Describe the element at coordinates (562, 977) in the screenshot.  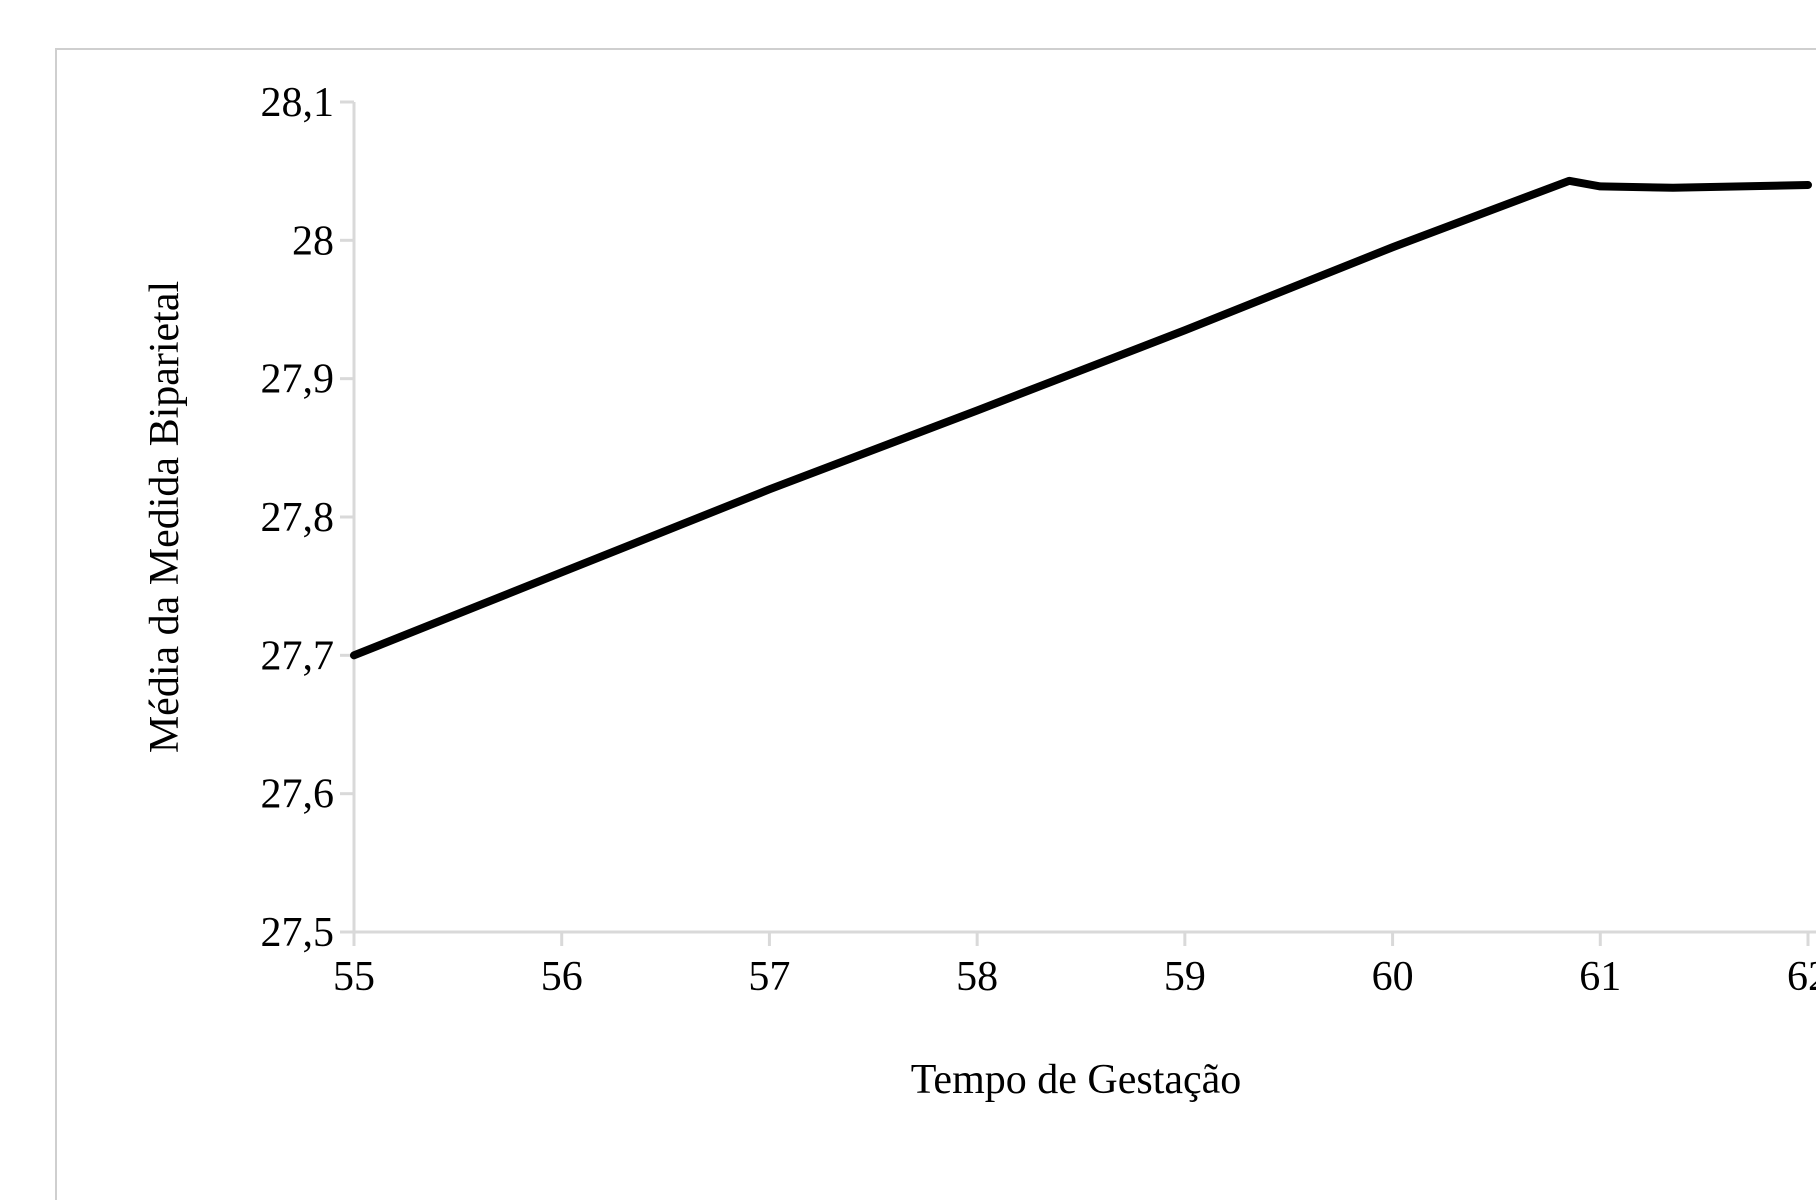
I see `x-tick-label: 56` at that location.